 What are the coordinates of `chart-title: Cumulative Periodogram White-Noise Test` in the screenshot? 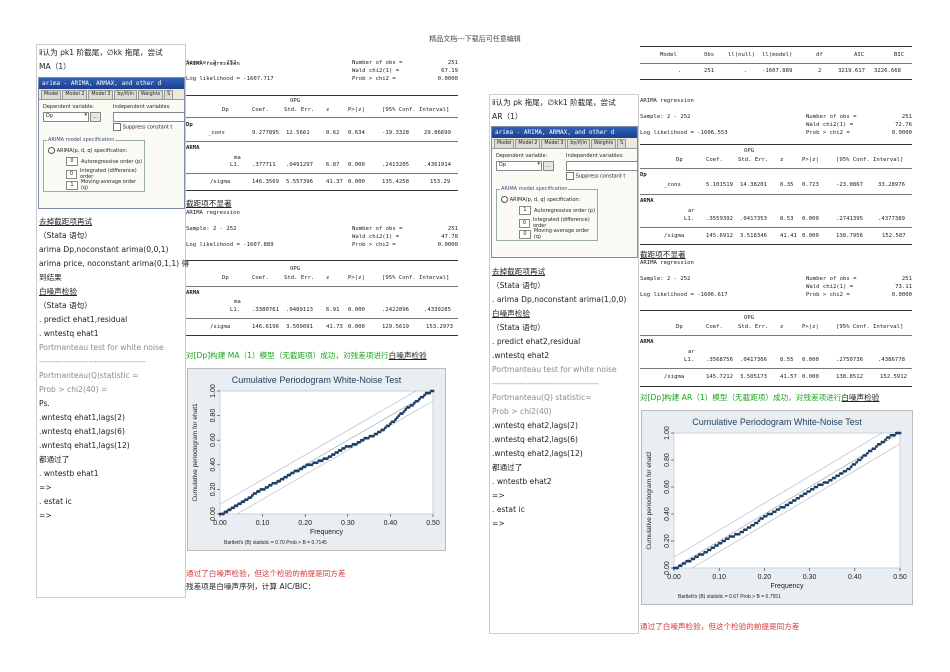 It's located at (777, 422).